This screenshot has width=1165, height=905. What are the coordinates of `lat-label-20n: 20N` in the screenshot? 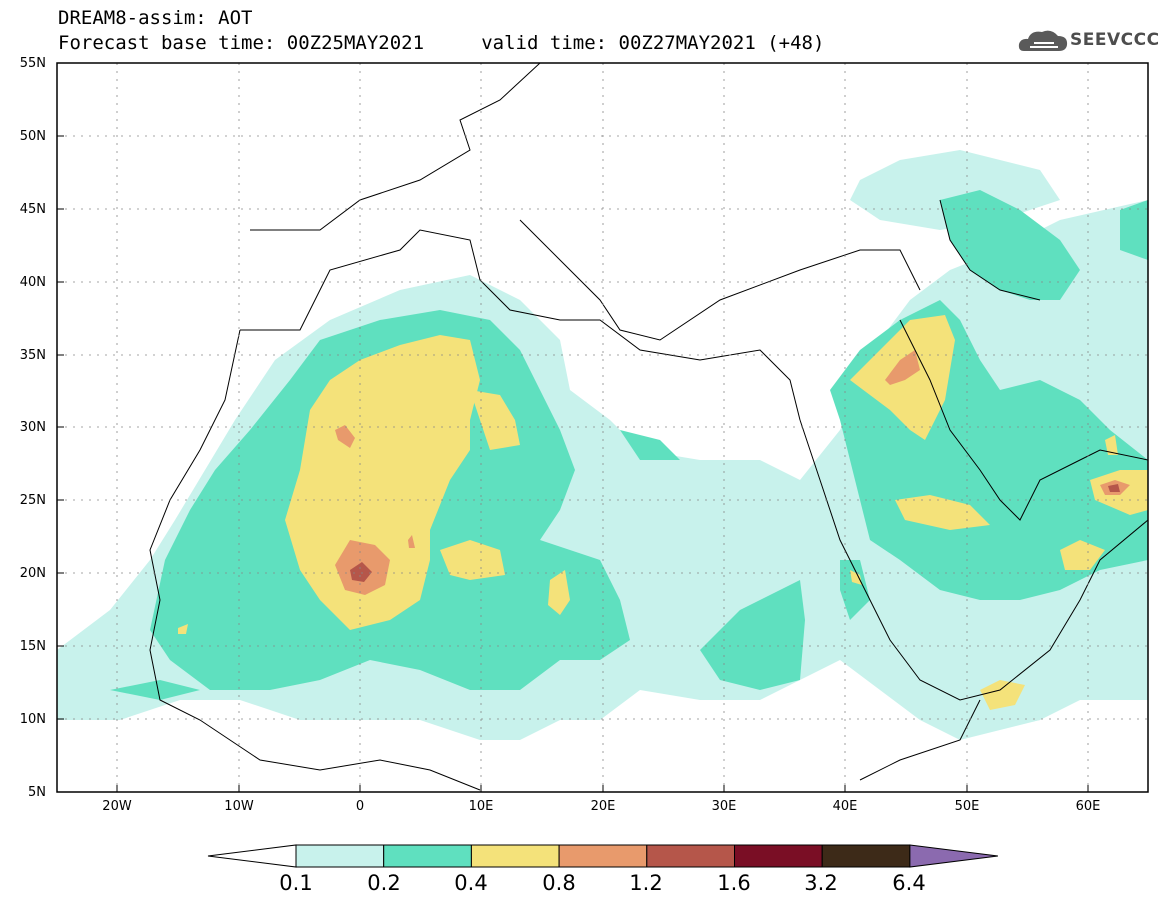 It's located at (32, 573).